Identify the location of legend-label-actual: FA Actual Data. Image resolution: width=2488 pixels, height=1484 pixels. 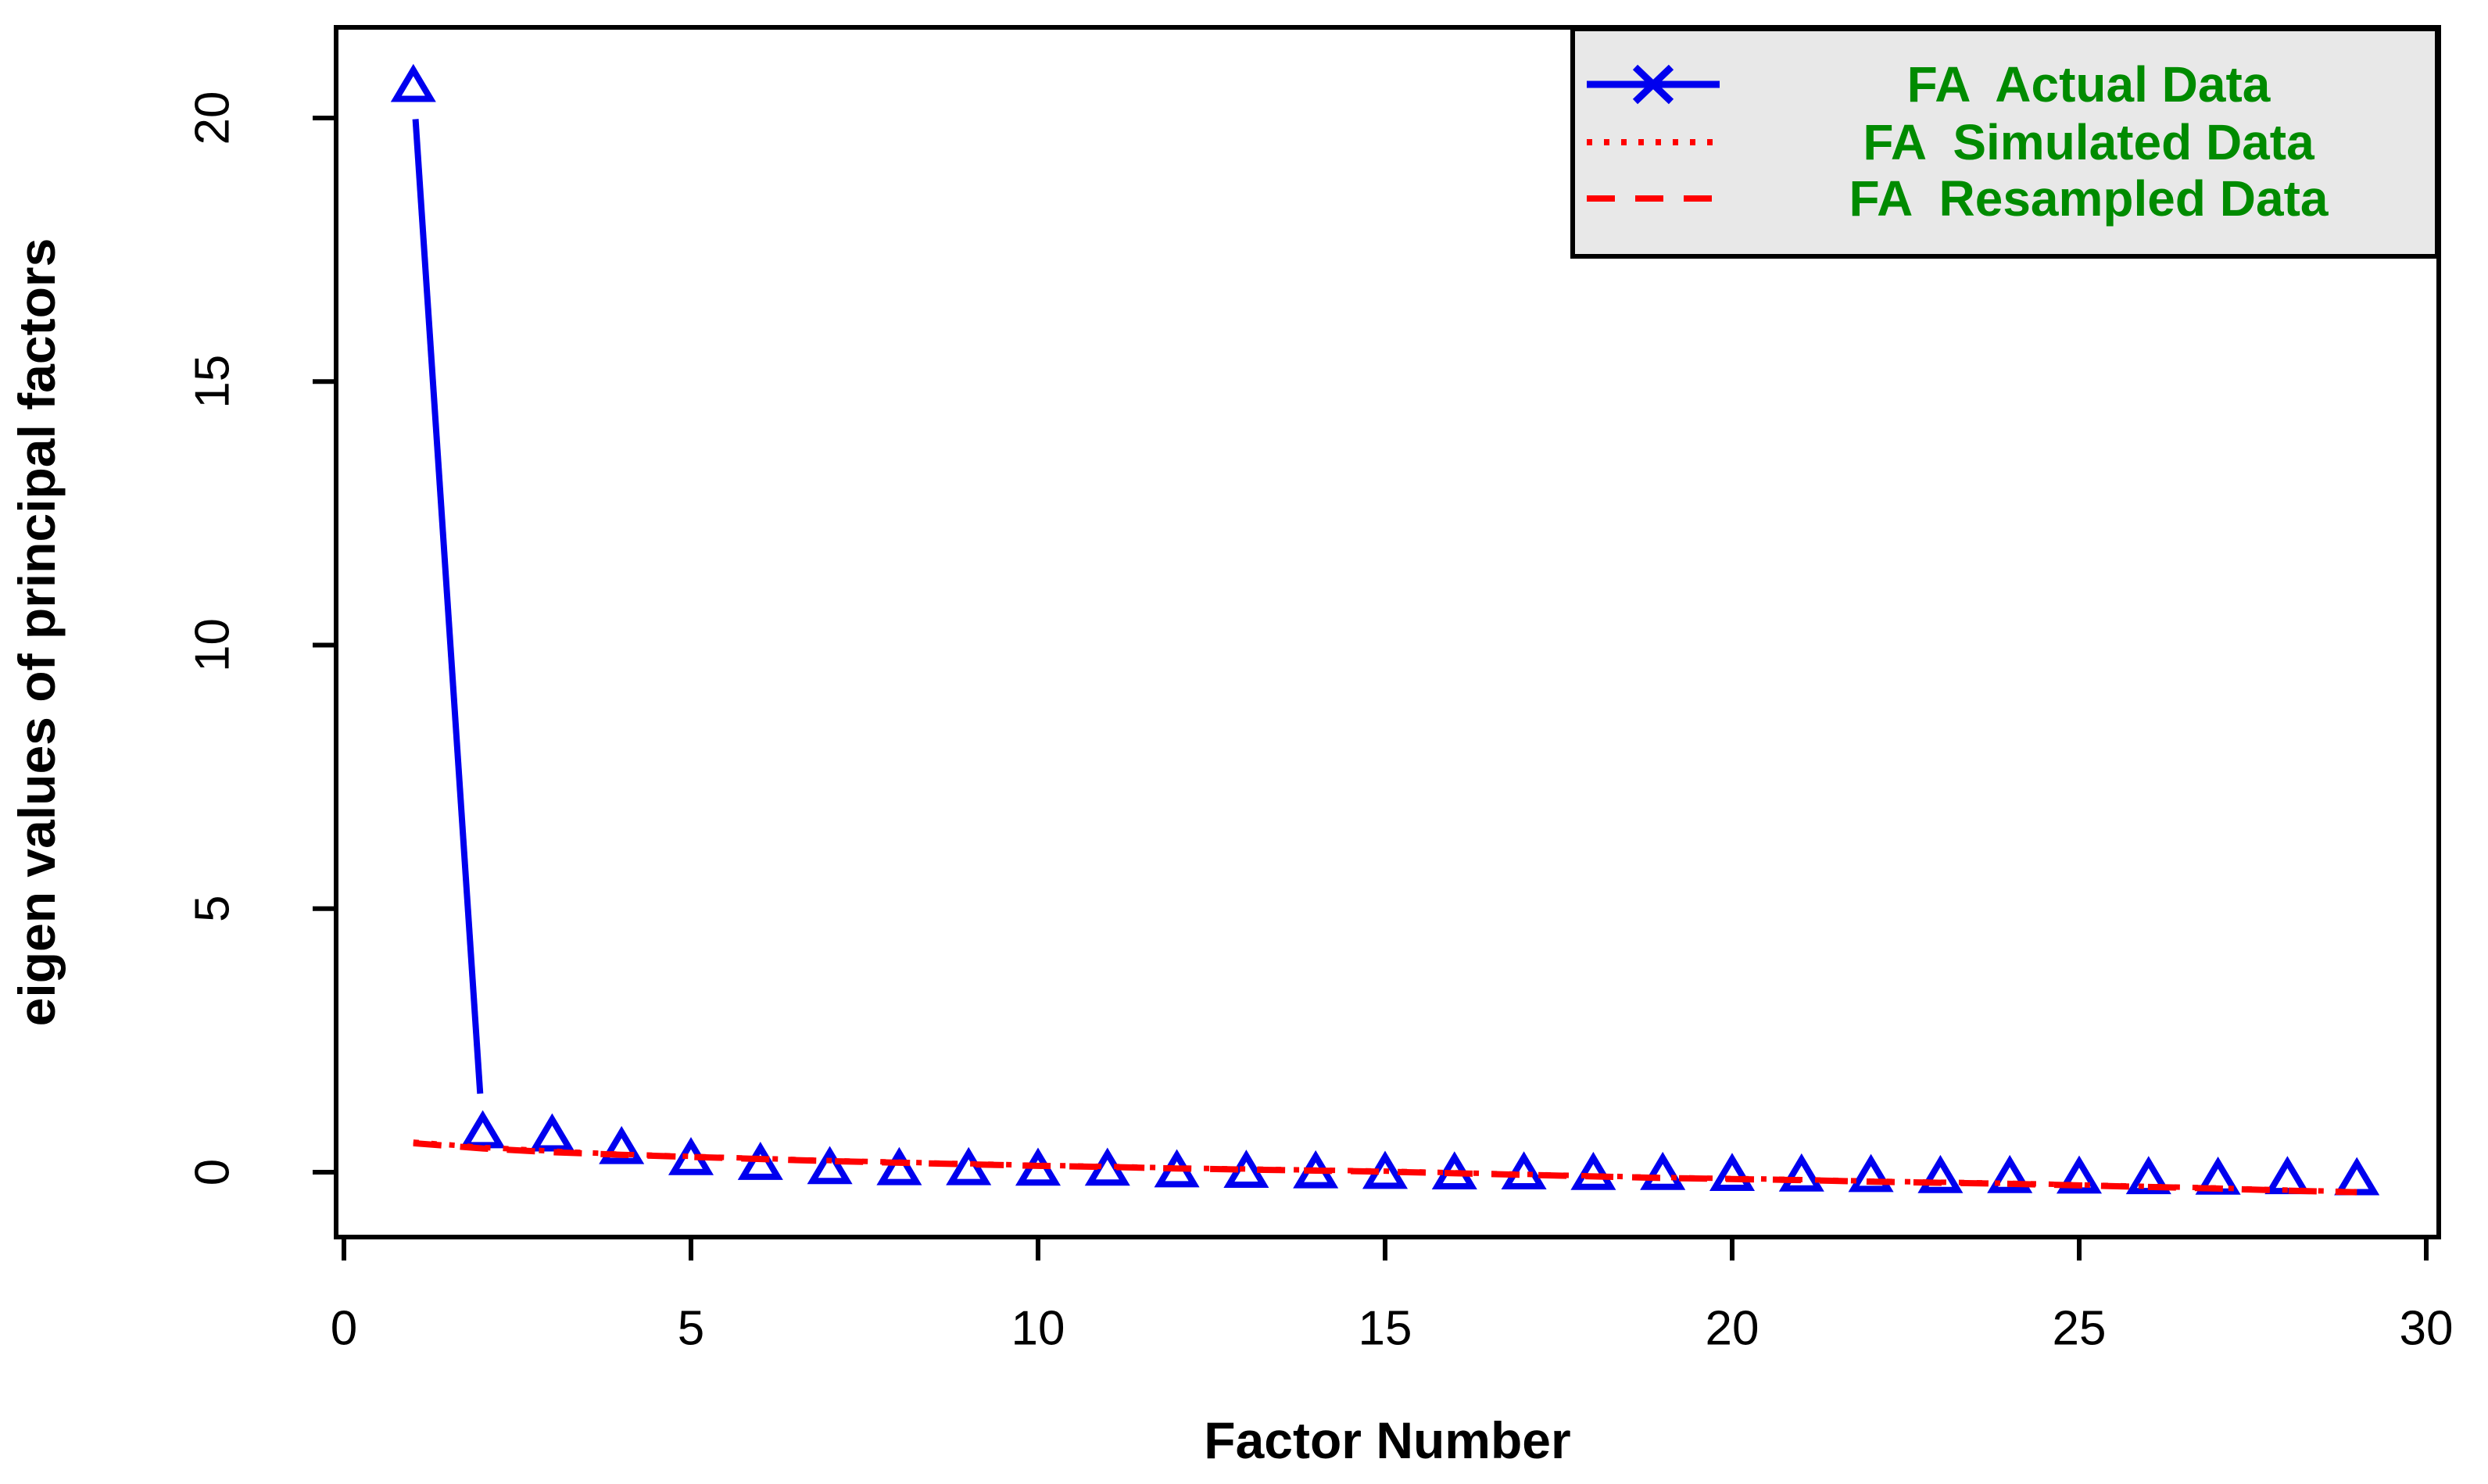
(2089, 84).